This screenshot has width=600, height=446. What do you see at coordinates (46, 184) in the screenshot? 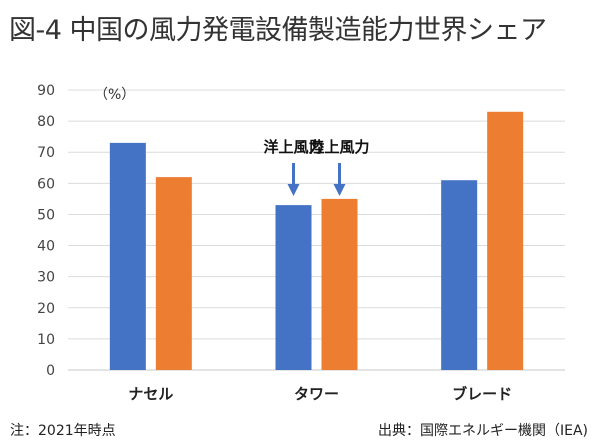
I see `y-tick-label: 60` at bounding box center [46, 184].